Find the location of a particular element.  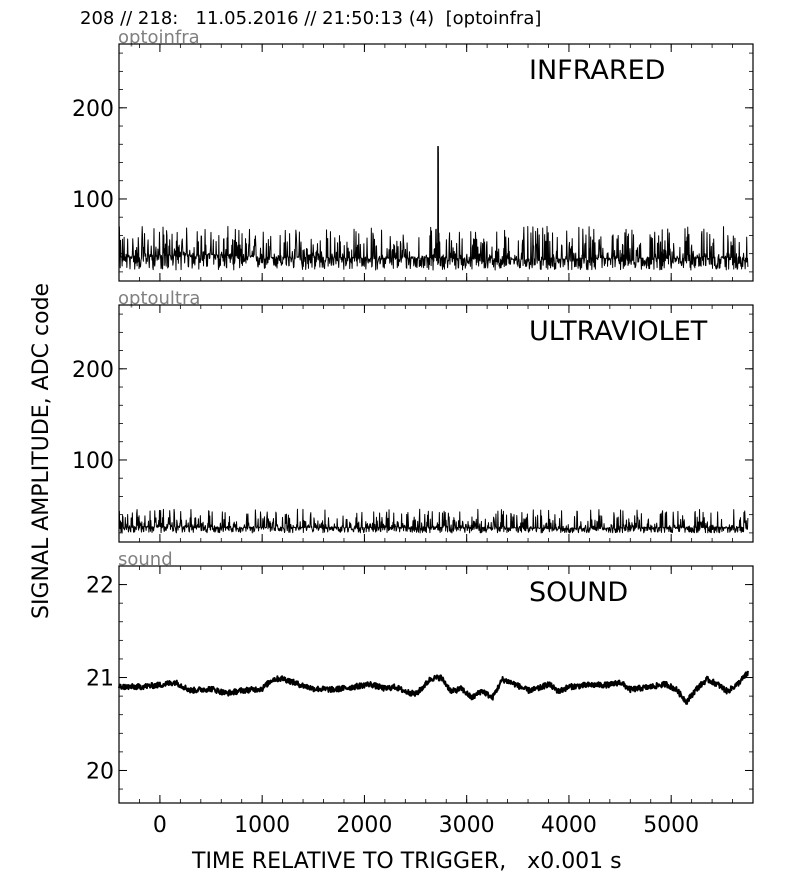

panel-title-ultraviolet: ULTRAVIOLET is located at coordinates (618, 331).